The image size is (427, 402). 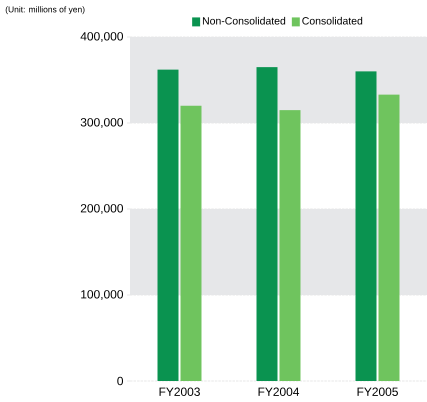 I want to click on legend-label: Consolidated, so click(x=332, y=20).